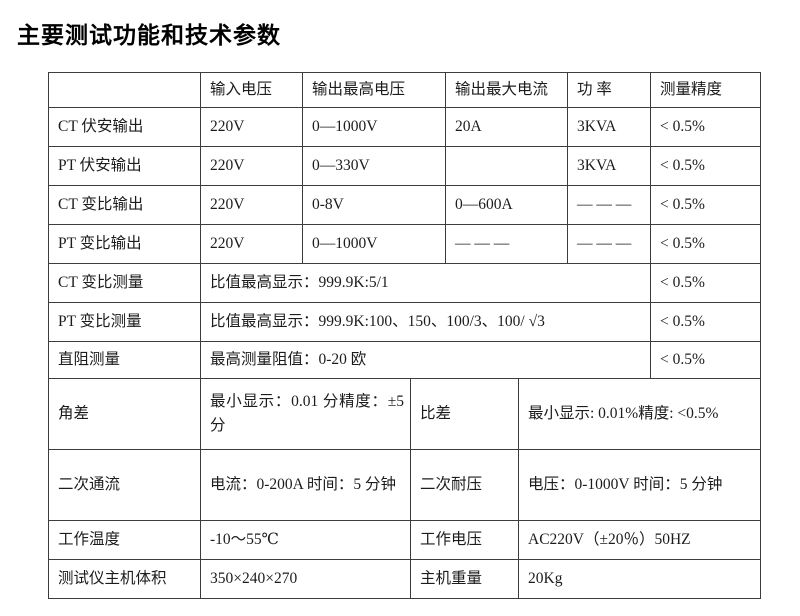 This screenshot has height=616, width=800. I want to click on cell-value: 最小显示：0.01 分精度：±5 分, so click(307, 413).